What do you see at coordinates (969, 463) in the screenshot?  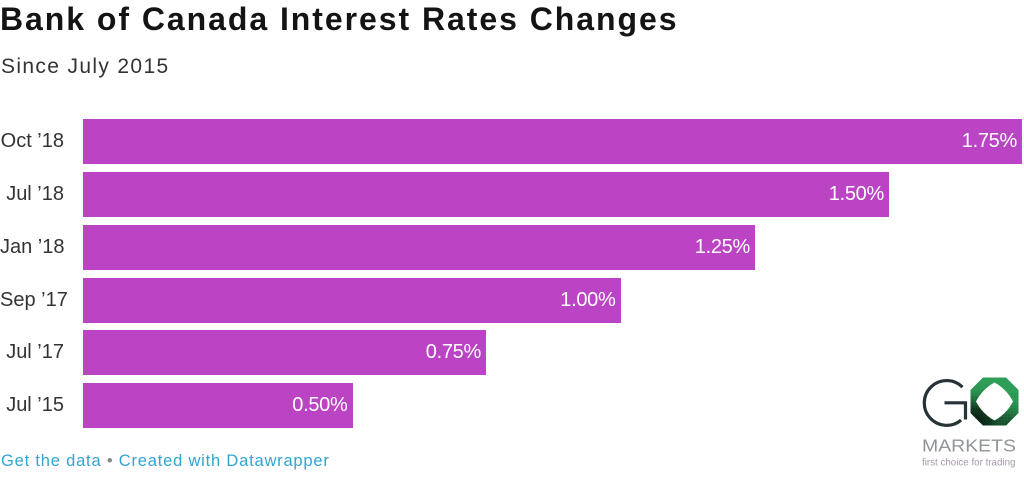 I see `svg-text: first choice for trading` at bounding box center [969, 463].